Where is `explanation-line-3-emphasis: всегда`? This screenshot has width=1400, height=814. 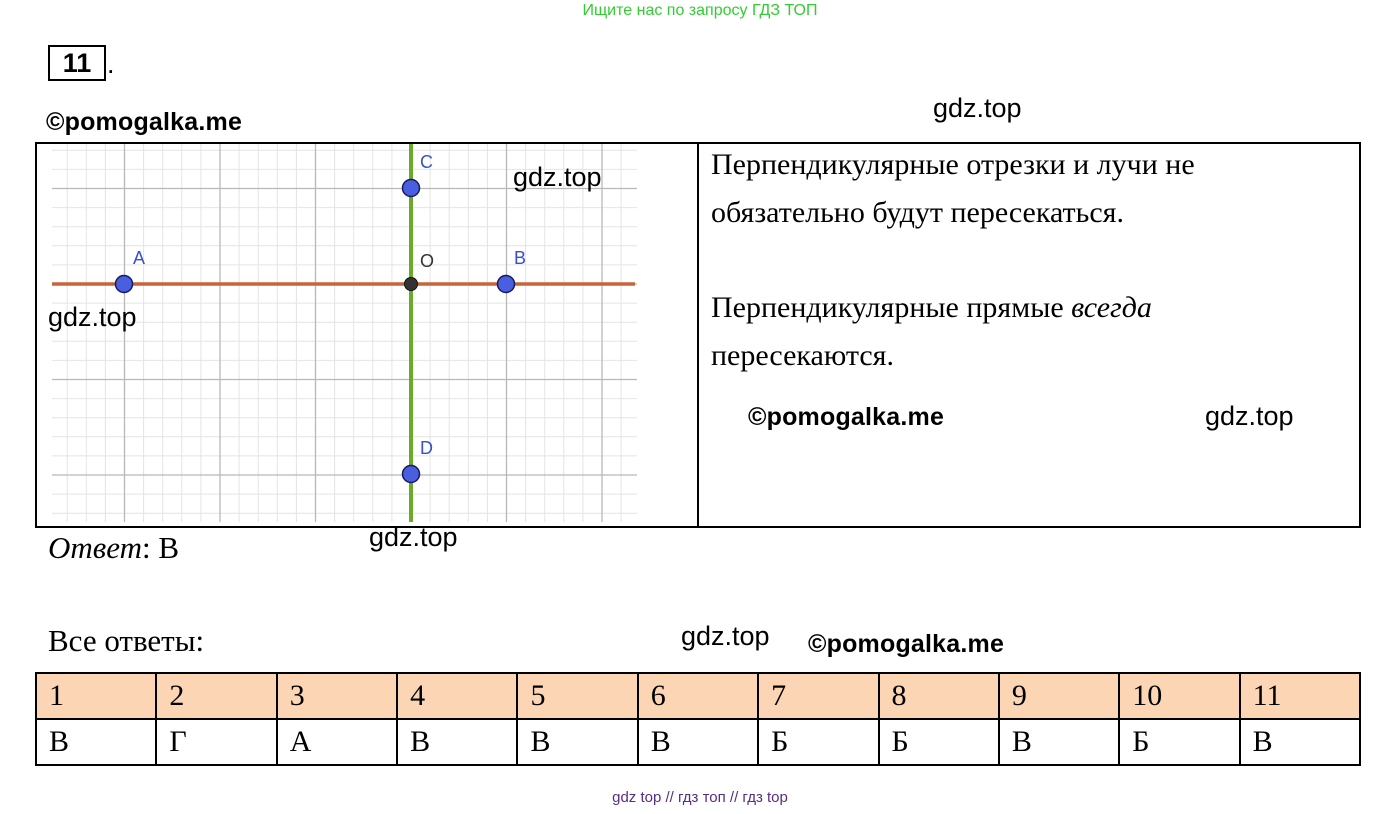 explanation-line-3-emphasis: всегда is located at coordinates (1111, 307).